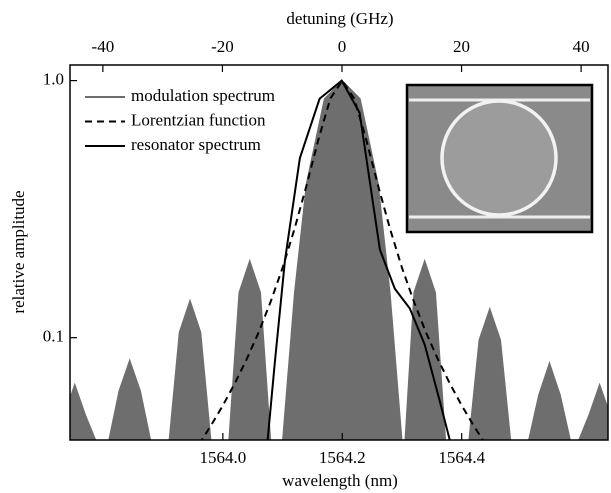  What do you see at coordinates (461, 457) in the screenshot?
I see `x-tick-label: 1564.4` at bounding box center [461, 457].